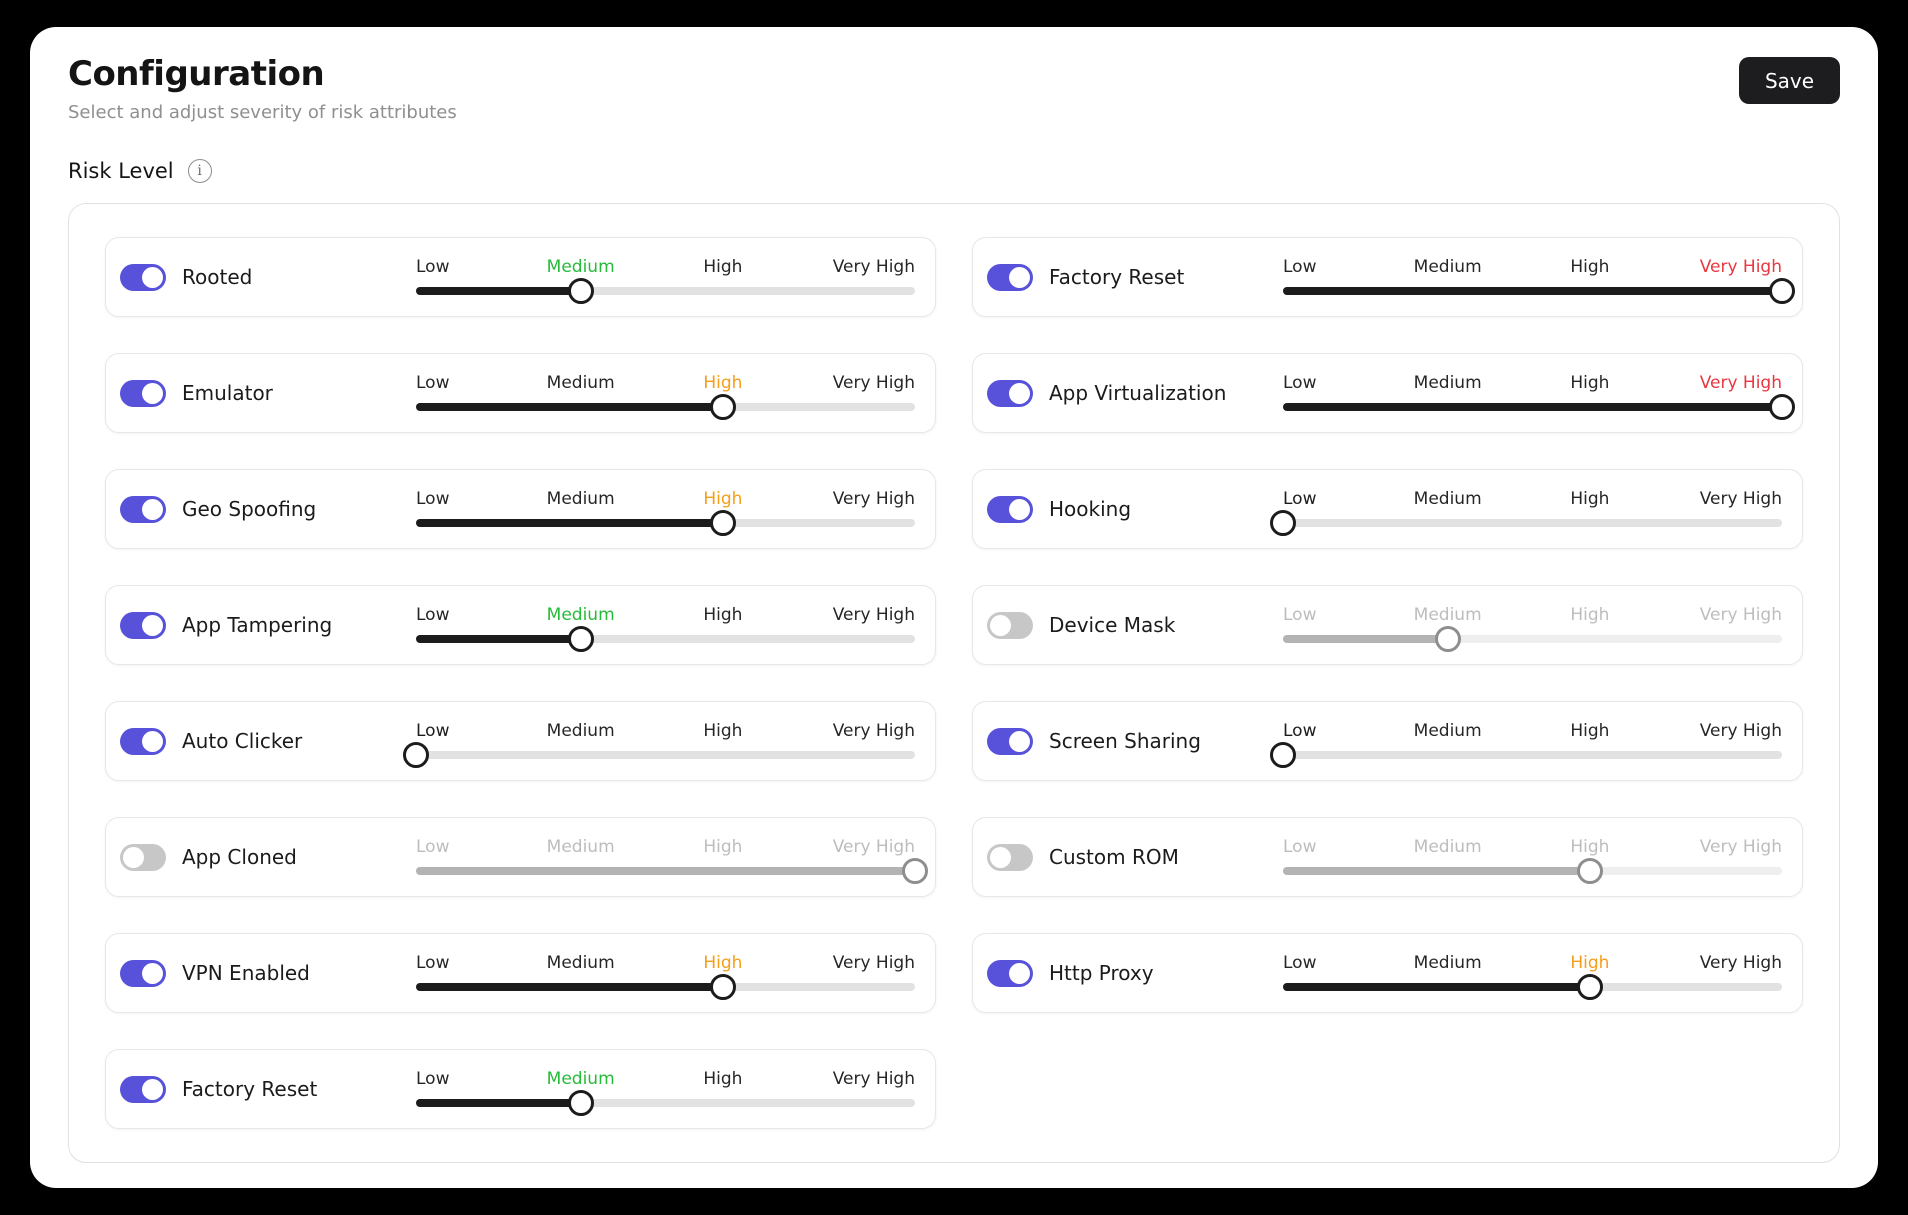 The height and width of the screenshot is (1215, 1908). I want to click on risk-attribute-label: Auto Clicker, so click(242, 741).